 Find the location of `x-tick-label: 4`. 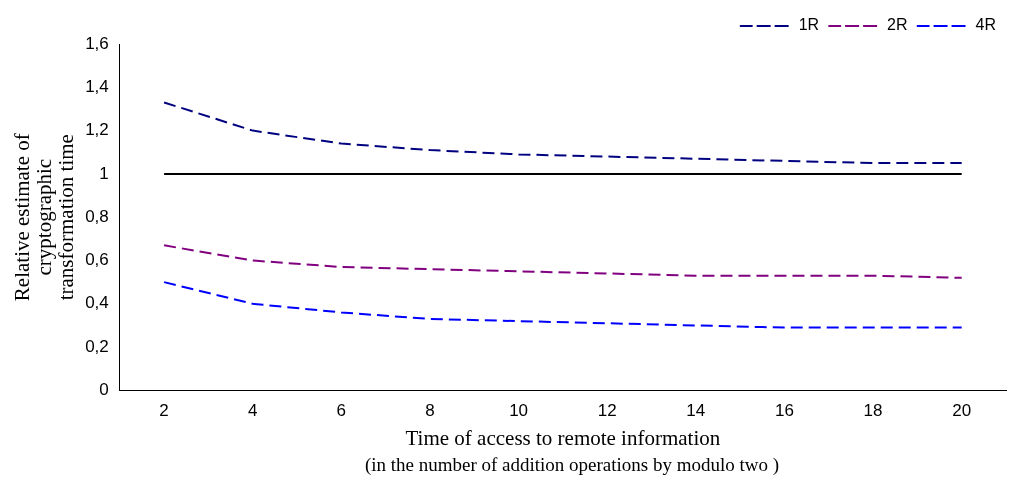

x-tick-label: 4 is located at coordinates (252, 411).